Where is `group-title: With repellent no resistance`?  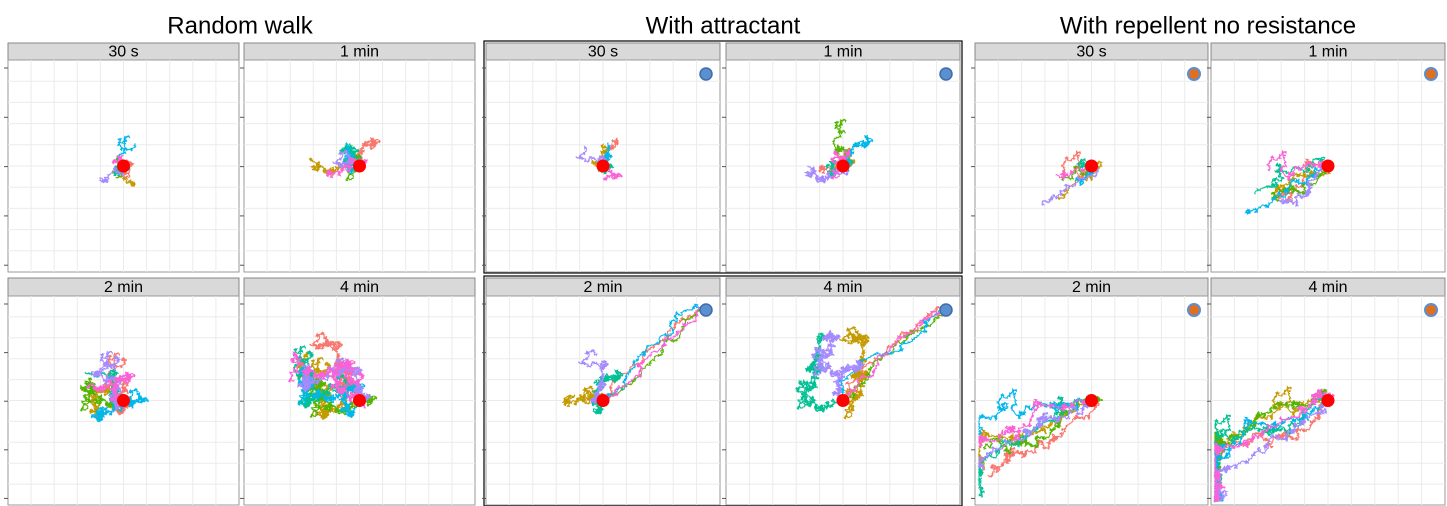
group-title: With repellent no resistance is located at coordinates (1208, 25).